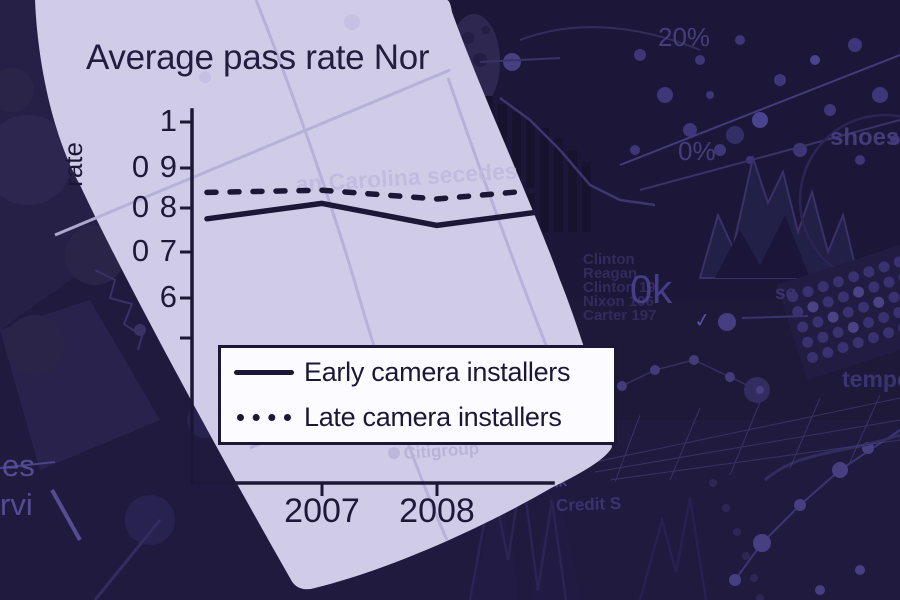  Describe the element at coordinates (619, 287) in the screenshot. I see `bg-label-president-3: Clinton 19` at that location.